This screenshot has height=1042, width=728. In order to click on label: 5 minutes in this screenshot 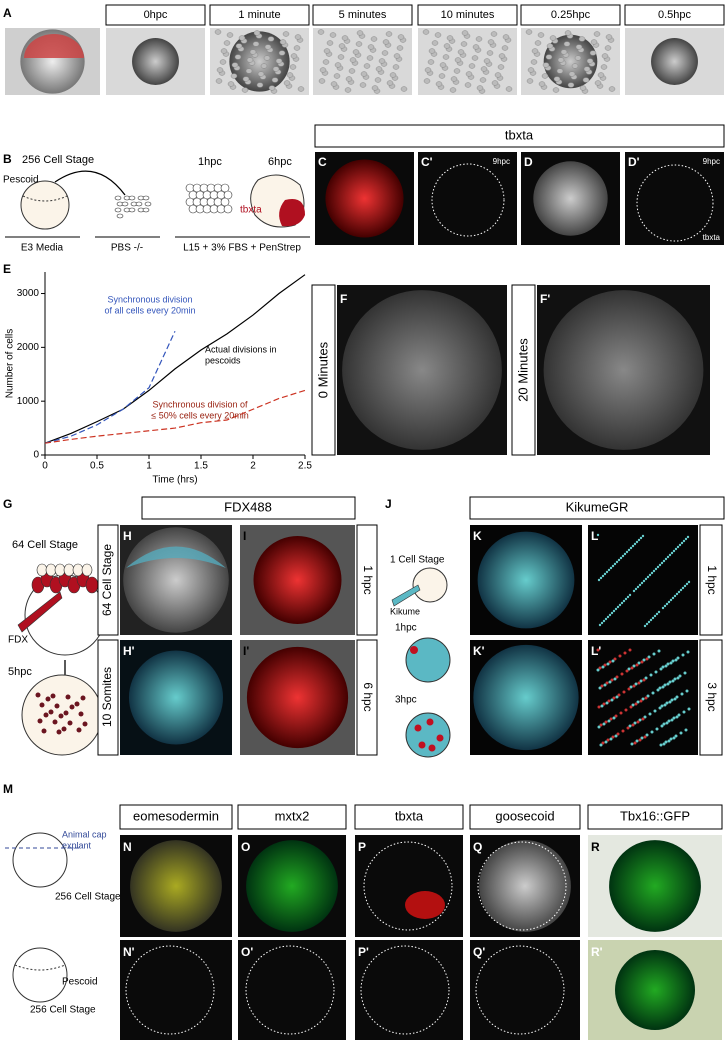, I will do `click(363, 15)`.